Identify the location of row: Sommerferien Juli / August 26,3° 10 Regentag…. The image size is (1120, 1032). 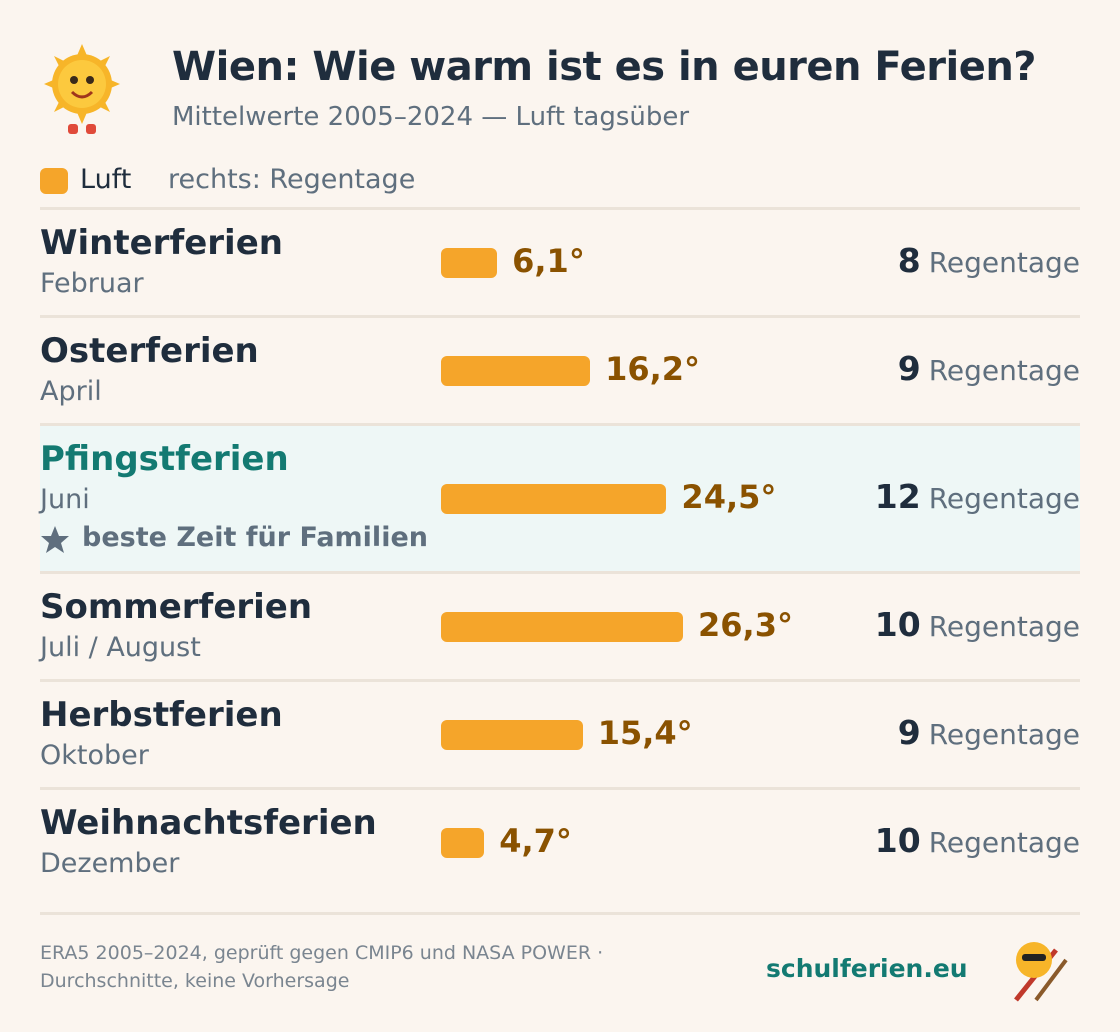
(560, 625).